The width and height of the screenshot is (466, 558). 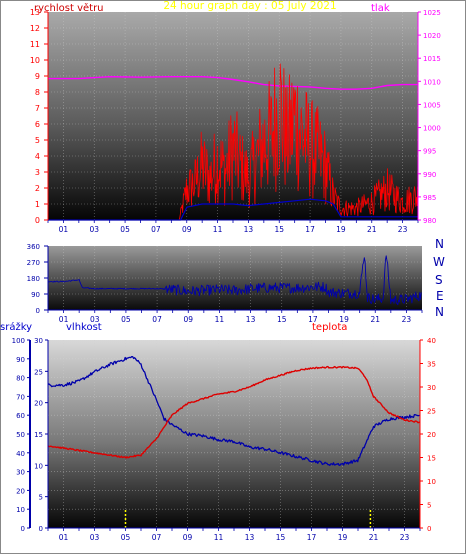 I want to click on chart2-x-tick-label: 13, so click(x=251, y=319).